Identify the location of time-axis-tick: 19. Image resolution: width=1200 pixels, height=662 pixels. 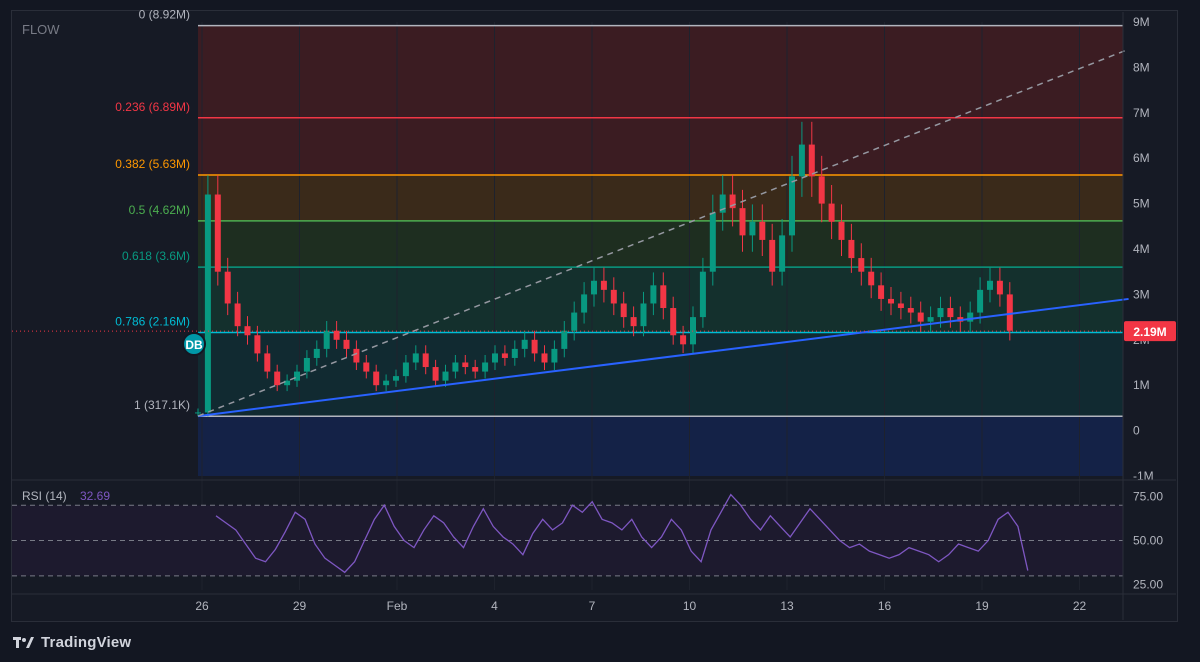
(982, 606).